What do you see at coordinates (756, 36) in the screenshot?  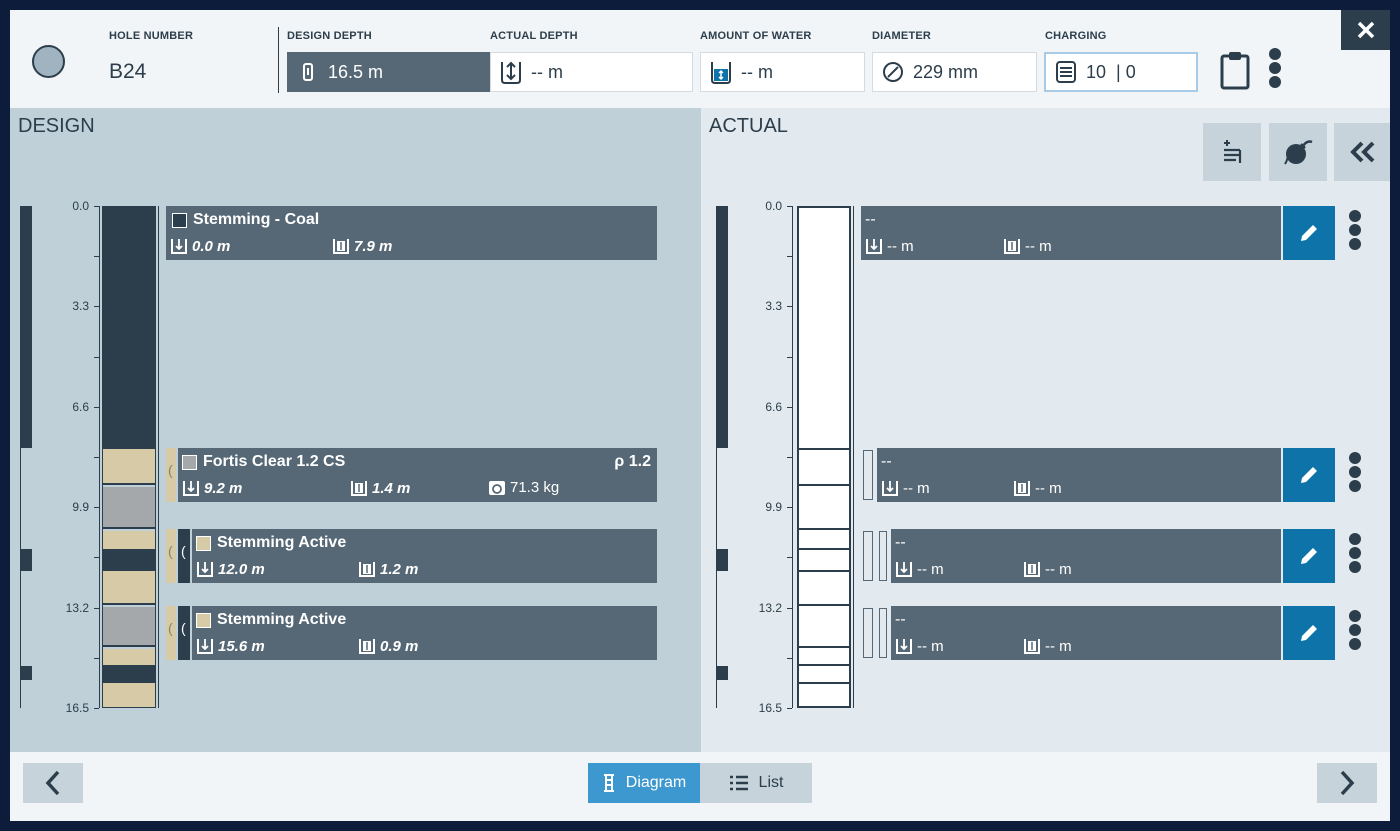 I see `water-label: AMOUNT OF WATER` at bounding box center [756, 36].